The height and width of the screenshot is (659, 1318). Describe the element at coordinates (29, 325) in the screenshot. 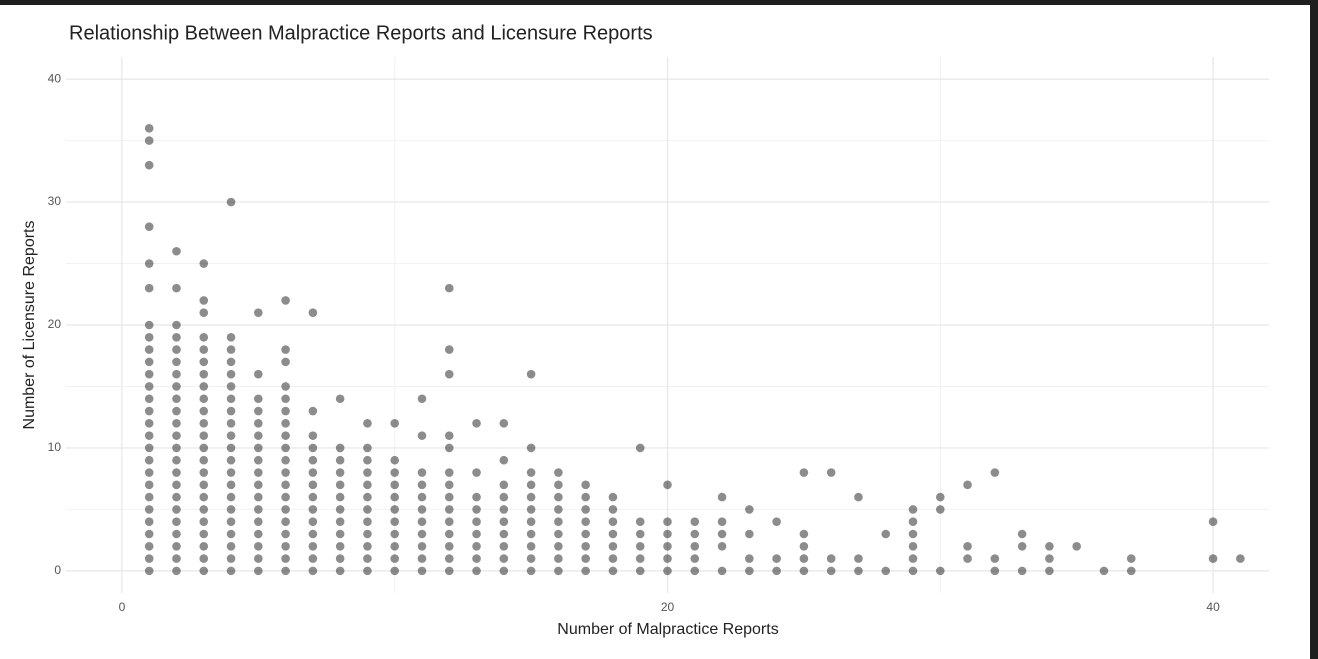

I see `y-axis-label: Number of Licensure Reports` at that location.